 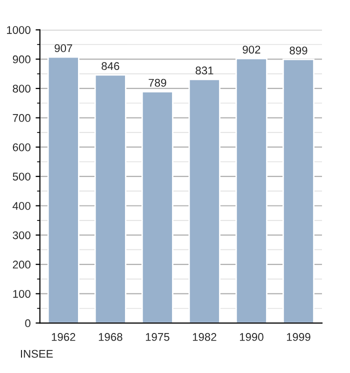 I want to click on y-tick-label: 0, so click(x=27, y=323).